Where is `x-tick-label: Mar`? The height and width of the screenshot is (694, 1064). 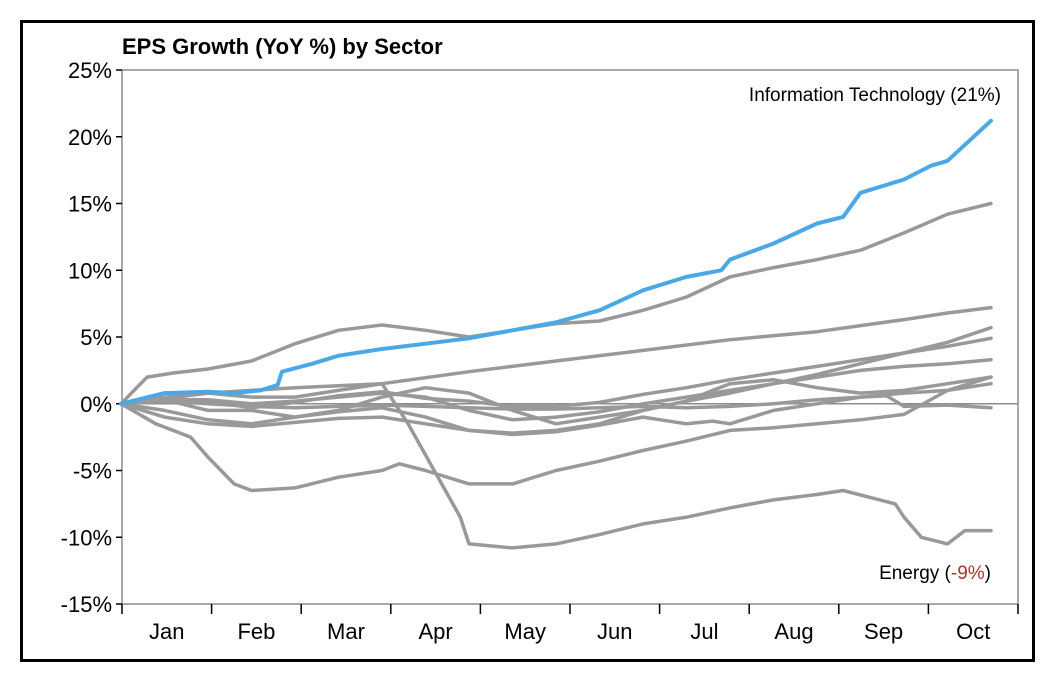 x-tick-label: Mar is located at coordinates (346, 631).